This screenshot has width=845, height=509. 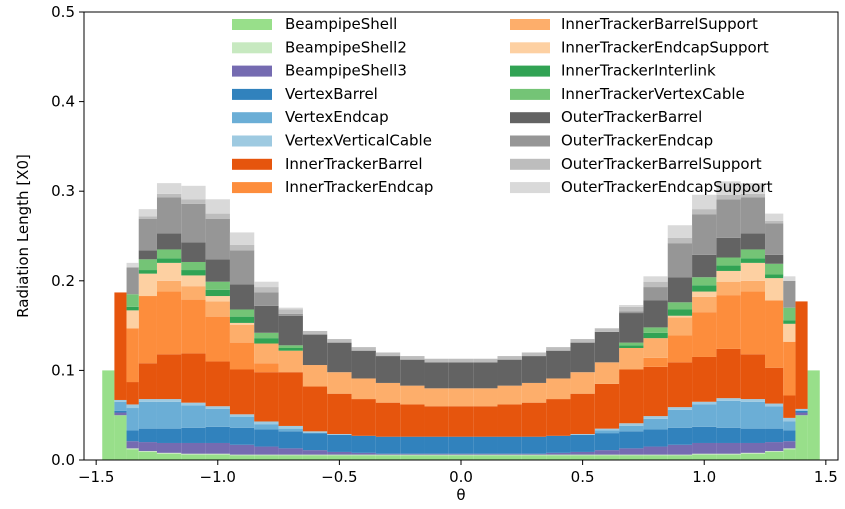 What do you see at coordinates (63, 12) in the screenshot?
I see `y-tick-label: 0.5` at bounding box center [63, 12].